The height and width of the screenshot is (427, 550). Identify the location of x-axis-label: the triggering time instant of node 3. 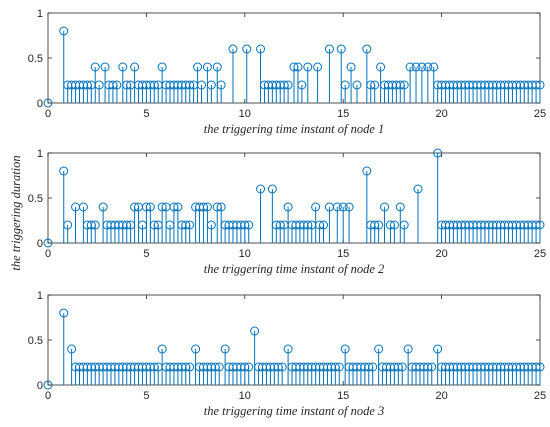
(294, 411).